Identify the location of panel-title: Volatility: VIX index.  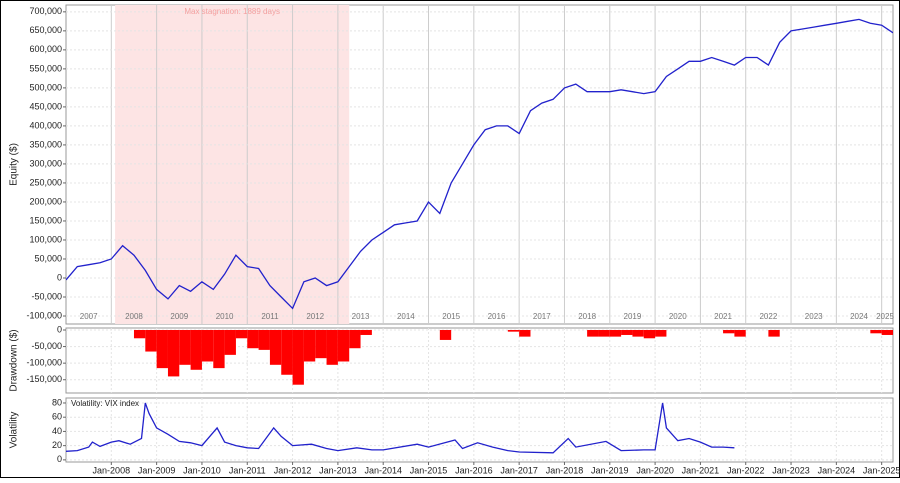
(105, 403).